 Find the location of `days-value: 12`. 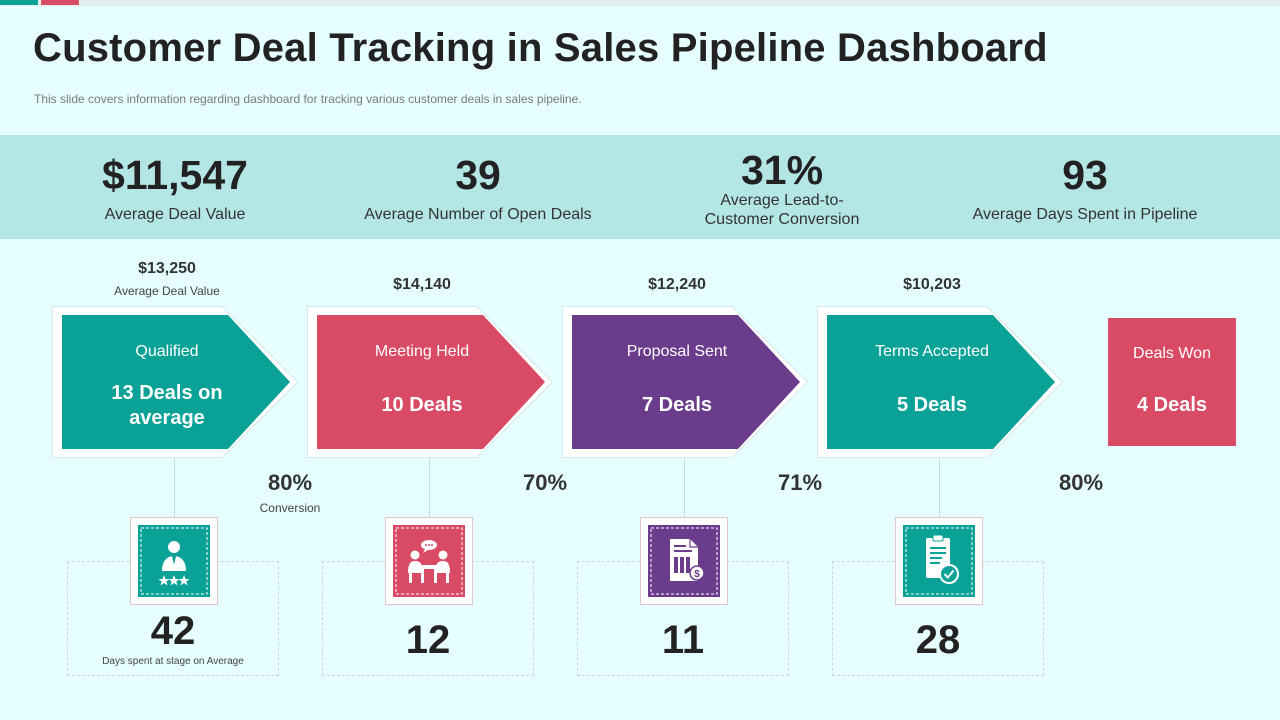

days-value: 12 is located at coordinates (428, 640).